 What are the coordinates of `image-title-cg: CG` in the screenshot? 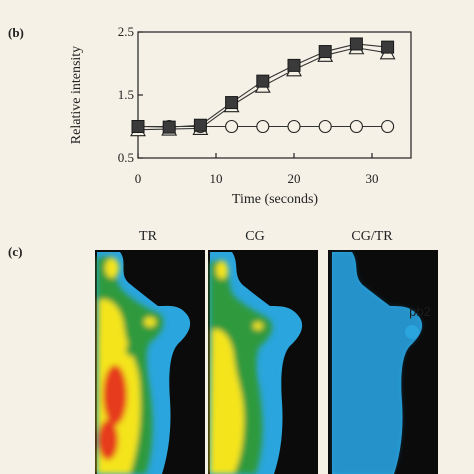 It's located at (254, 236).